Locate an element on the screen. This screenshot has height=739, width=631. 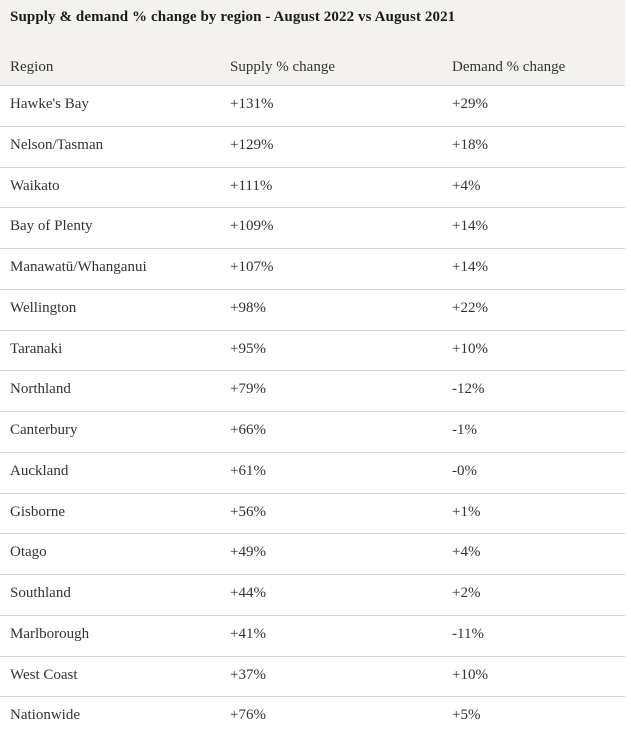
region-cell: Marlborough is located at coordinates (50, 633).